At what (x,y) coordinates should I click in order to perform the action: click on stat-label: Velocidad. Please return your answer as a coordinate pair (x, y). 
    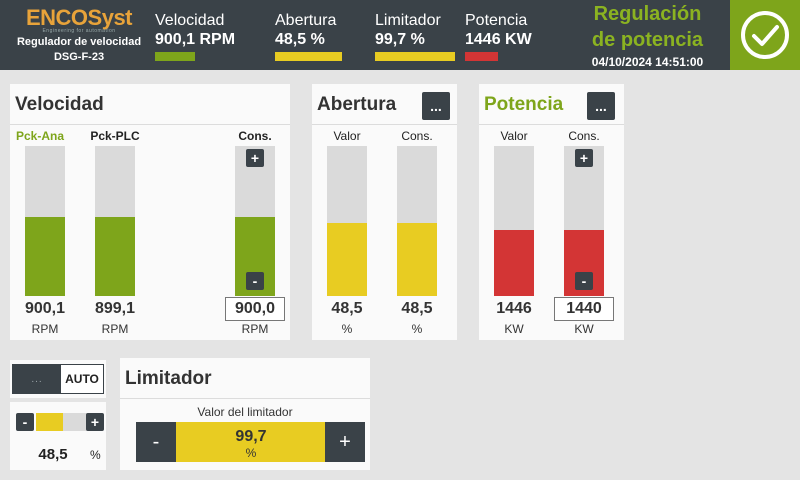
    Looking at the image, I should click on (190, 20).